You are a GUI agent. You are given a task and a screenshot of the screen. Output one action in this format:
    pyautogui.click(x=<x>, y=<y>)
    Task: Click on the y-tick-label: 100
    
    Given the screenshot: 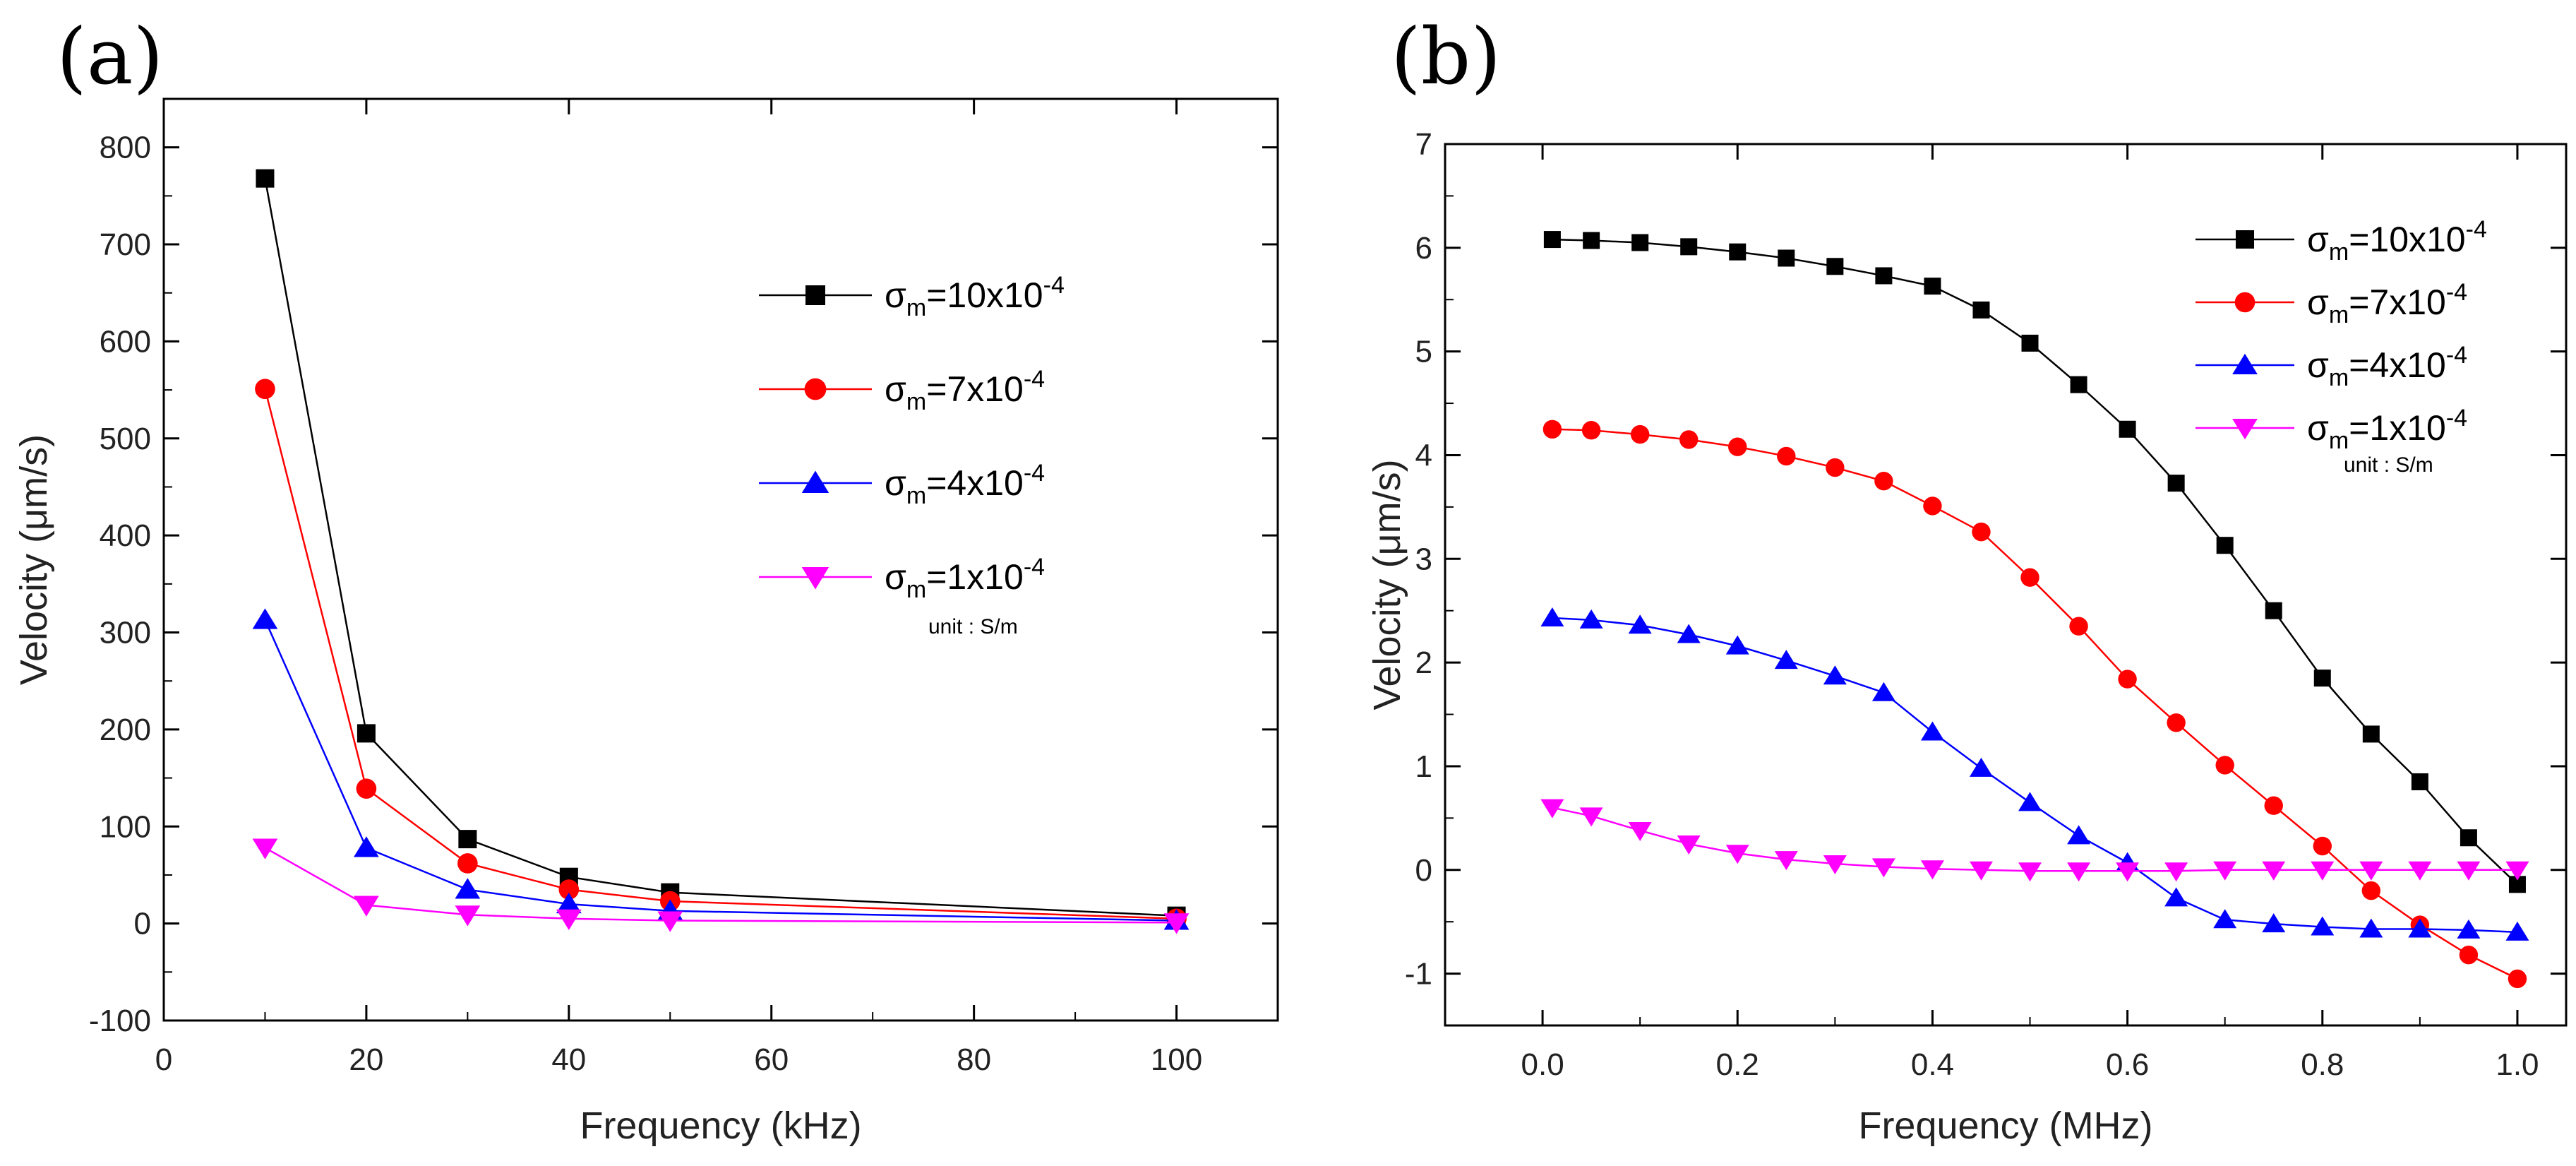 What is the action you would take?
    pyautogui.click(x=125, y=827)
    